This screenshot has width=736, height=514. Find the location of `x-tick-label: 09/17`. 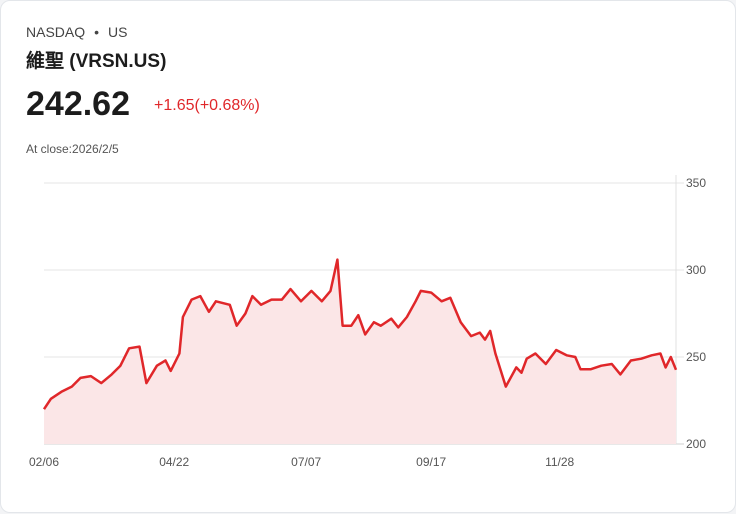

x-tick-label: 09/17 is located at coordinates (431, 462).